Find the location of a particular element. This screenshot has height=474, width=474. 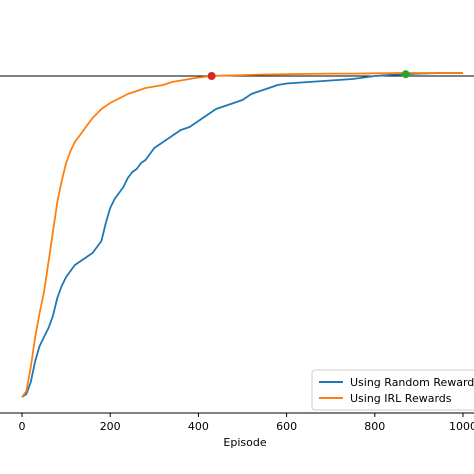

x-tick-label-400: 400 is located at coordinates (198, 426).